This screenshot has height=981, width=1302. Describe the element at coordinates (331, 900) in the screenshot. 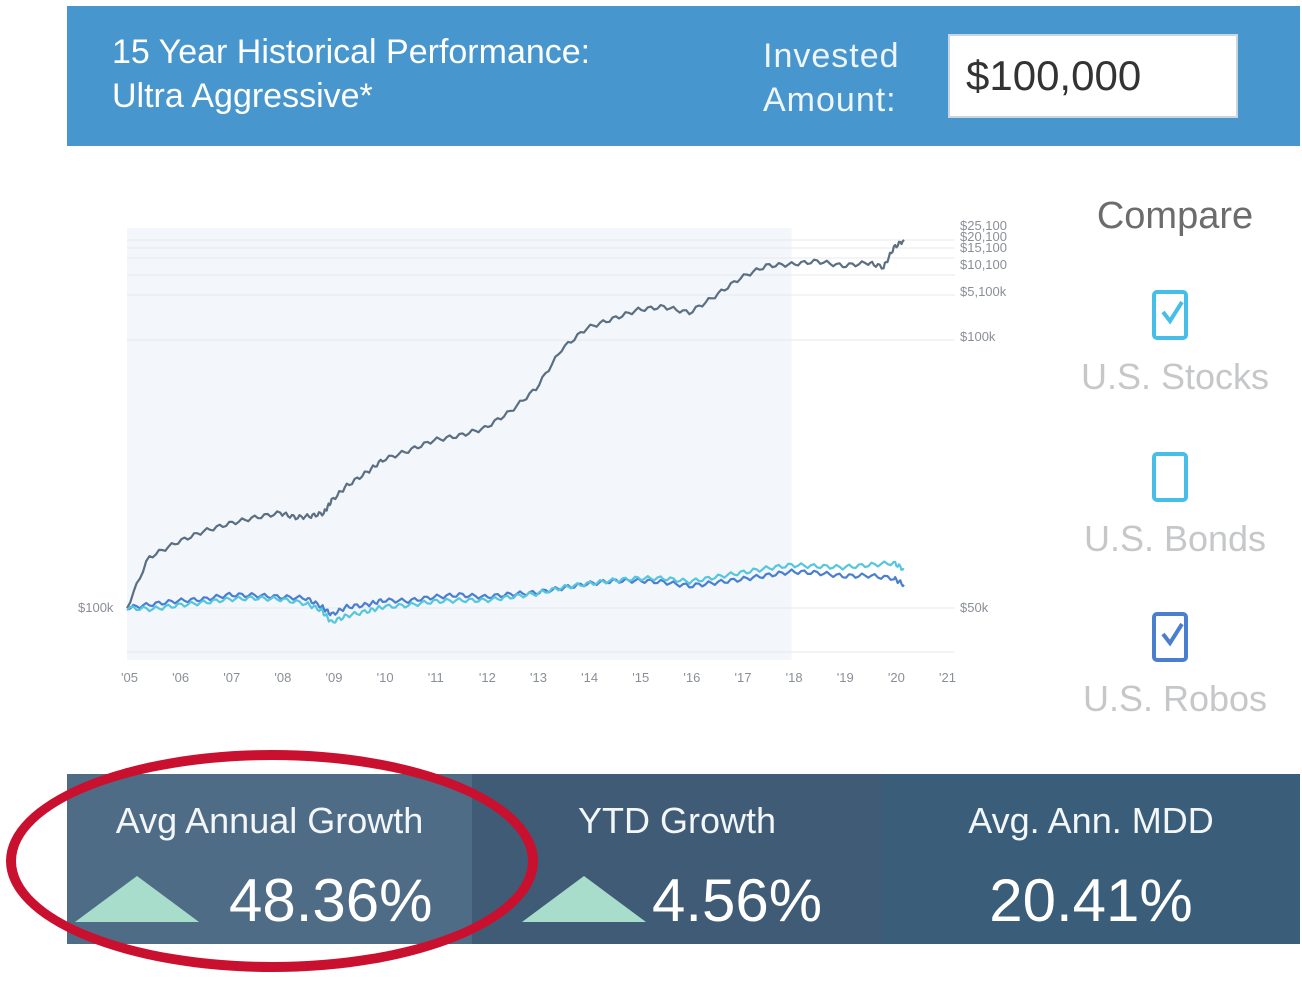

I see `avg-annual-growth-value: 48.36%` at that location.